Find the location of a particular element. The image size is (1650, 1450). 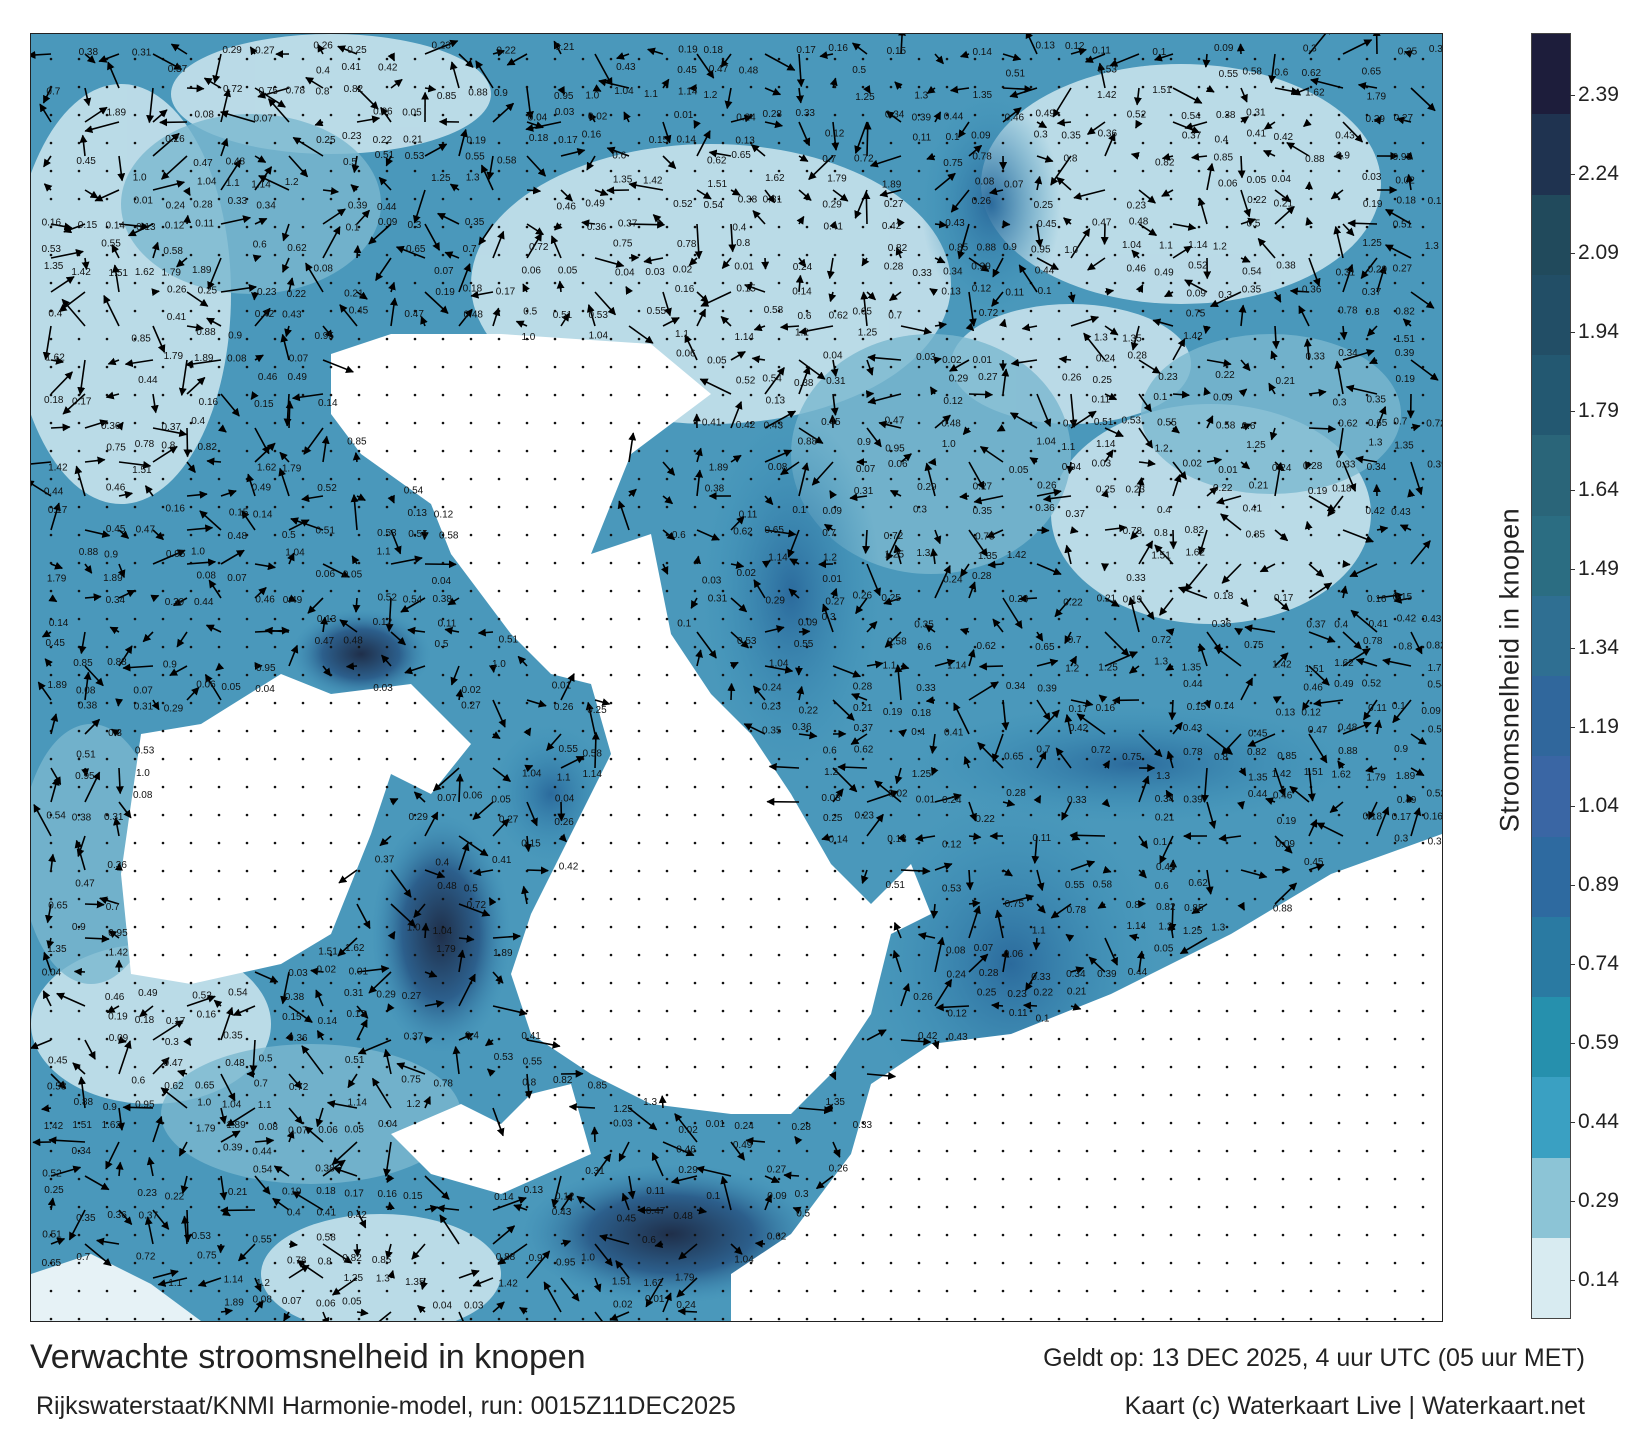

speed-label: 0.23 is located at coordinates (267, 292).